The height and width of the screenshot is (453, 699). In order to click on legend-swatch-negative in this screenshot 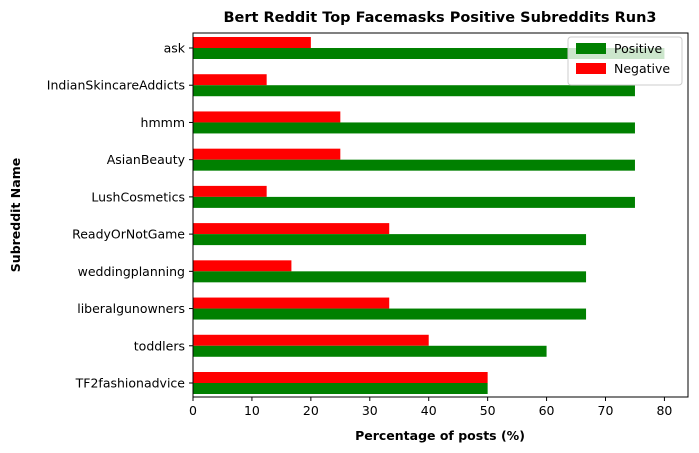, I will do `click(591, 68)`.